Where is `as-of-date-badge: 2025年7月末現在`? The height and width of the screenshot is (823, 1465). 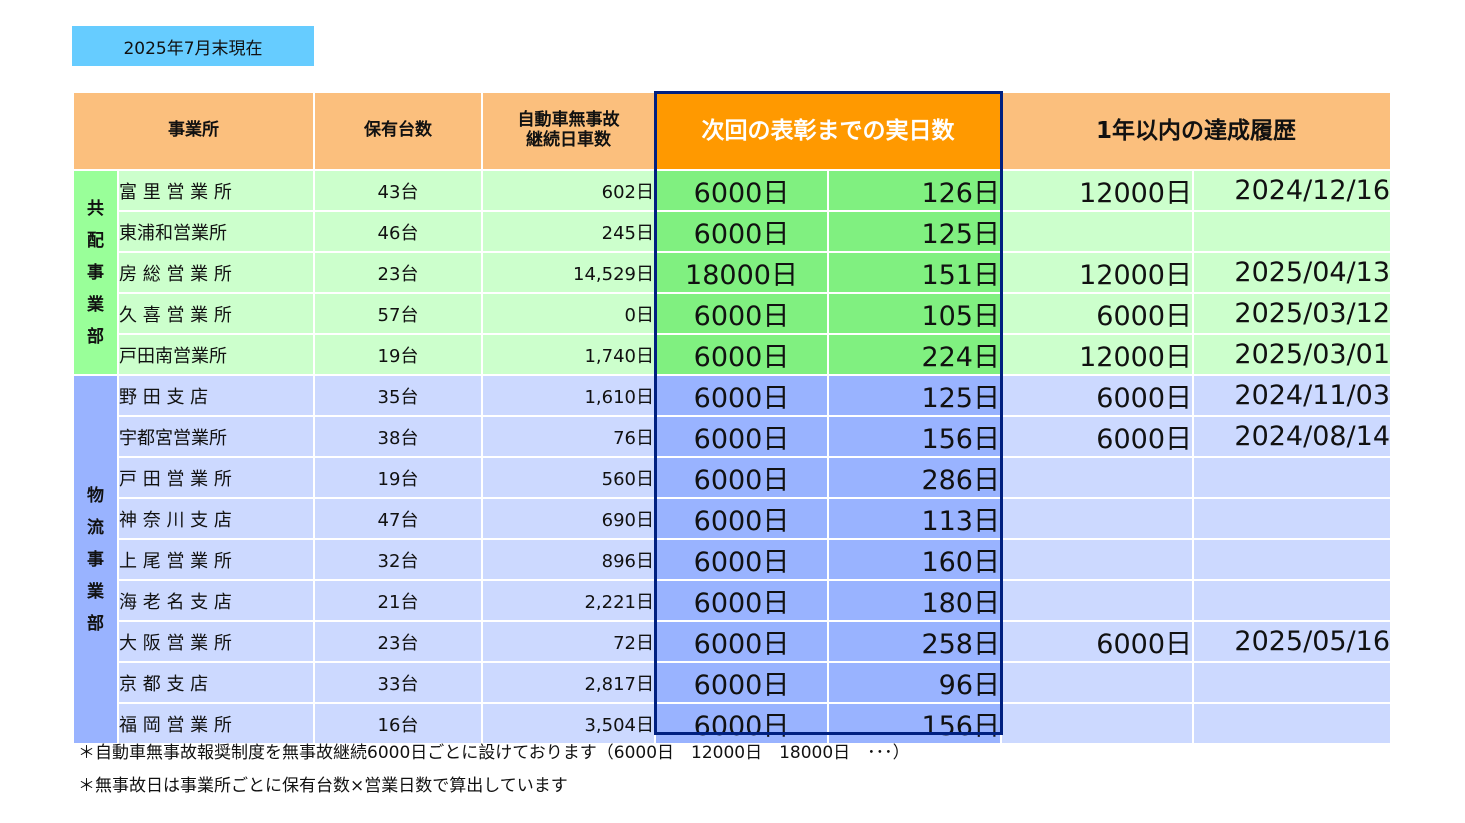 as-of-date-badge: 2025年7月末現在 is located at coordinates (193, 46).